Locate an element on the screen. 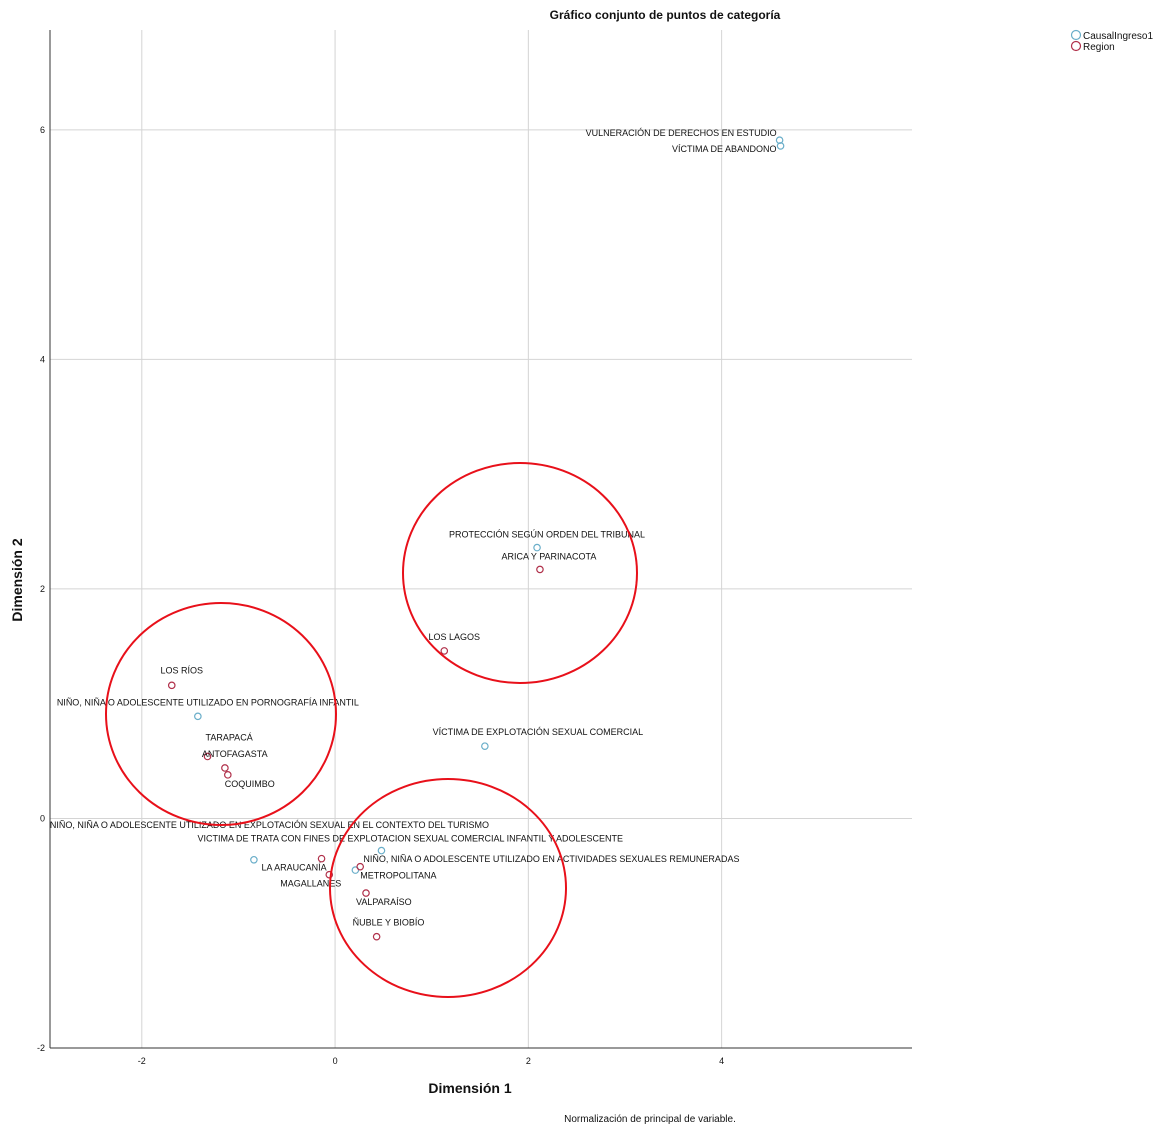 This screenshot has height=1124, width=1172. point-label: PROTECCIÓN SEGÚN ORDEN DEL TRIBUNAL is located at coordinates (547, 535).